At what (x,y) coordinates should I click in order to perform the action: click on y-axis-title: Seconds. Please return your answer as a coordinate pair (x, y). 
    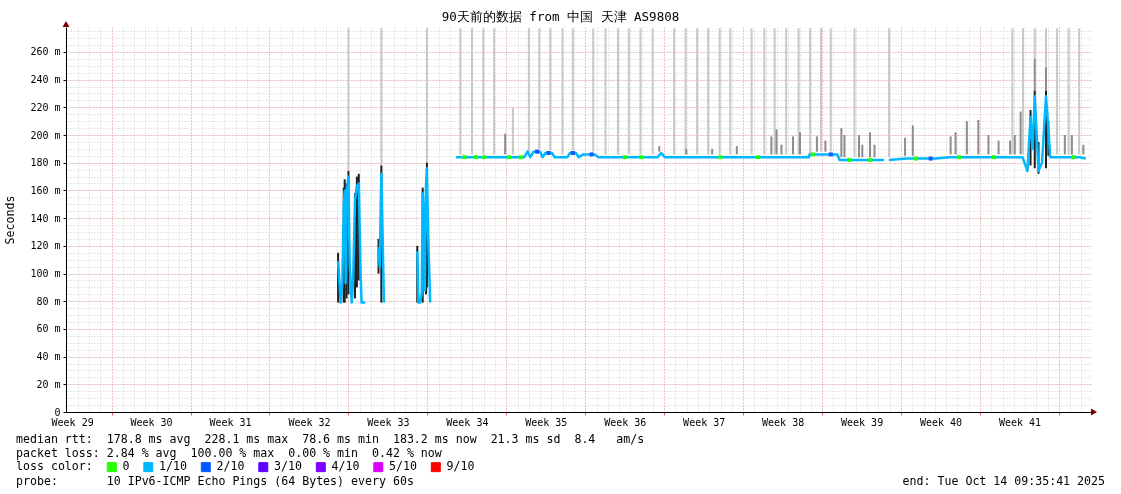
    Looking at the image, I should click on (9, 220).